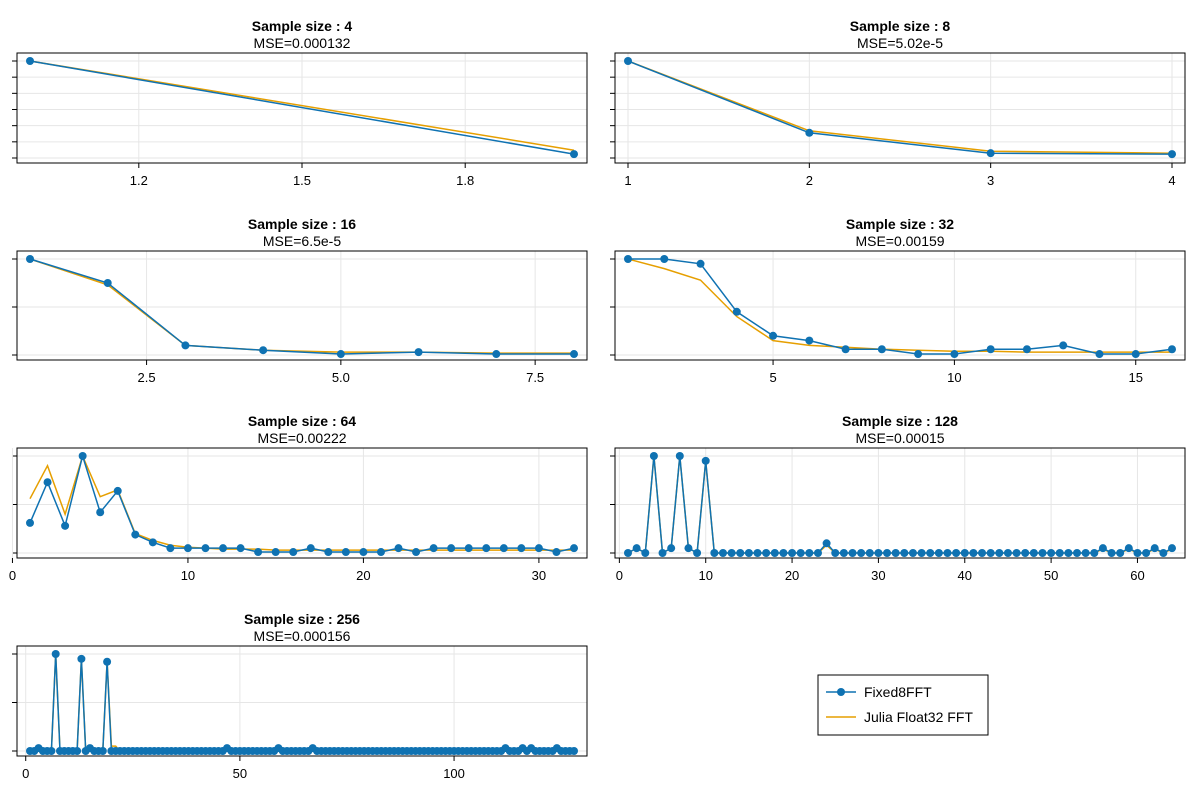 This screenshot has height=800, width=1200. Describe the element at coordinates (990, 180) in the screenshot. I see `x-tick-label: 3` at that location.